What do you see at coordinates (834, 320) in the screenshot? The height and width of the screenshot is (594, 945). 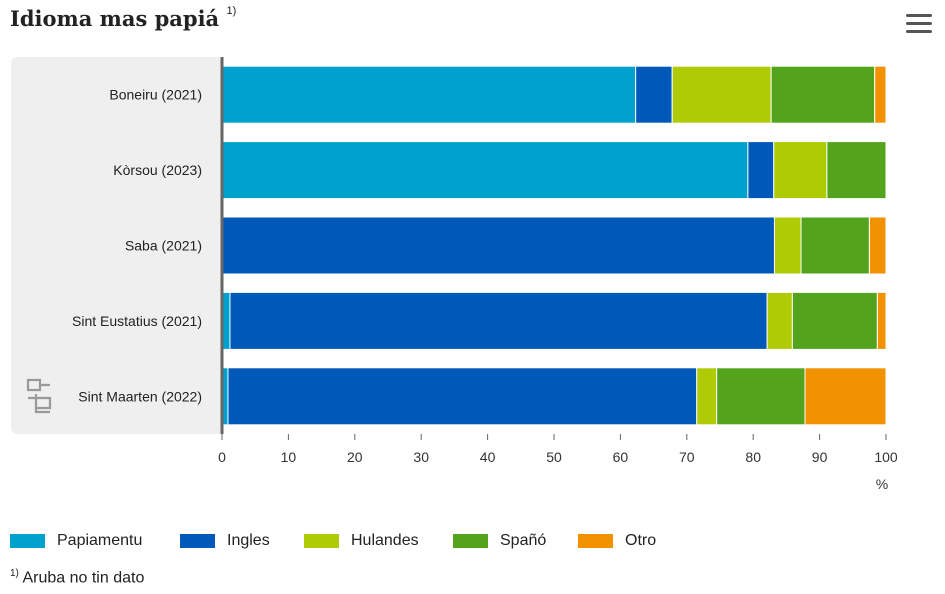 I see `bar-spano-sint-eustatius-2021` at bounding box center [834, 320].